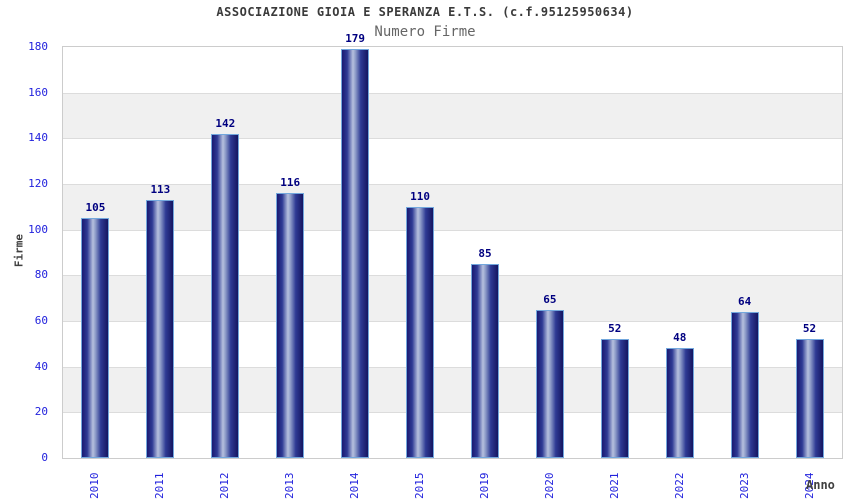 The image size is (850, 500). Describe the element at coordinates (679, 486) in the screenshot. I see `x-tick-label: 2022` at that location.